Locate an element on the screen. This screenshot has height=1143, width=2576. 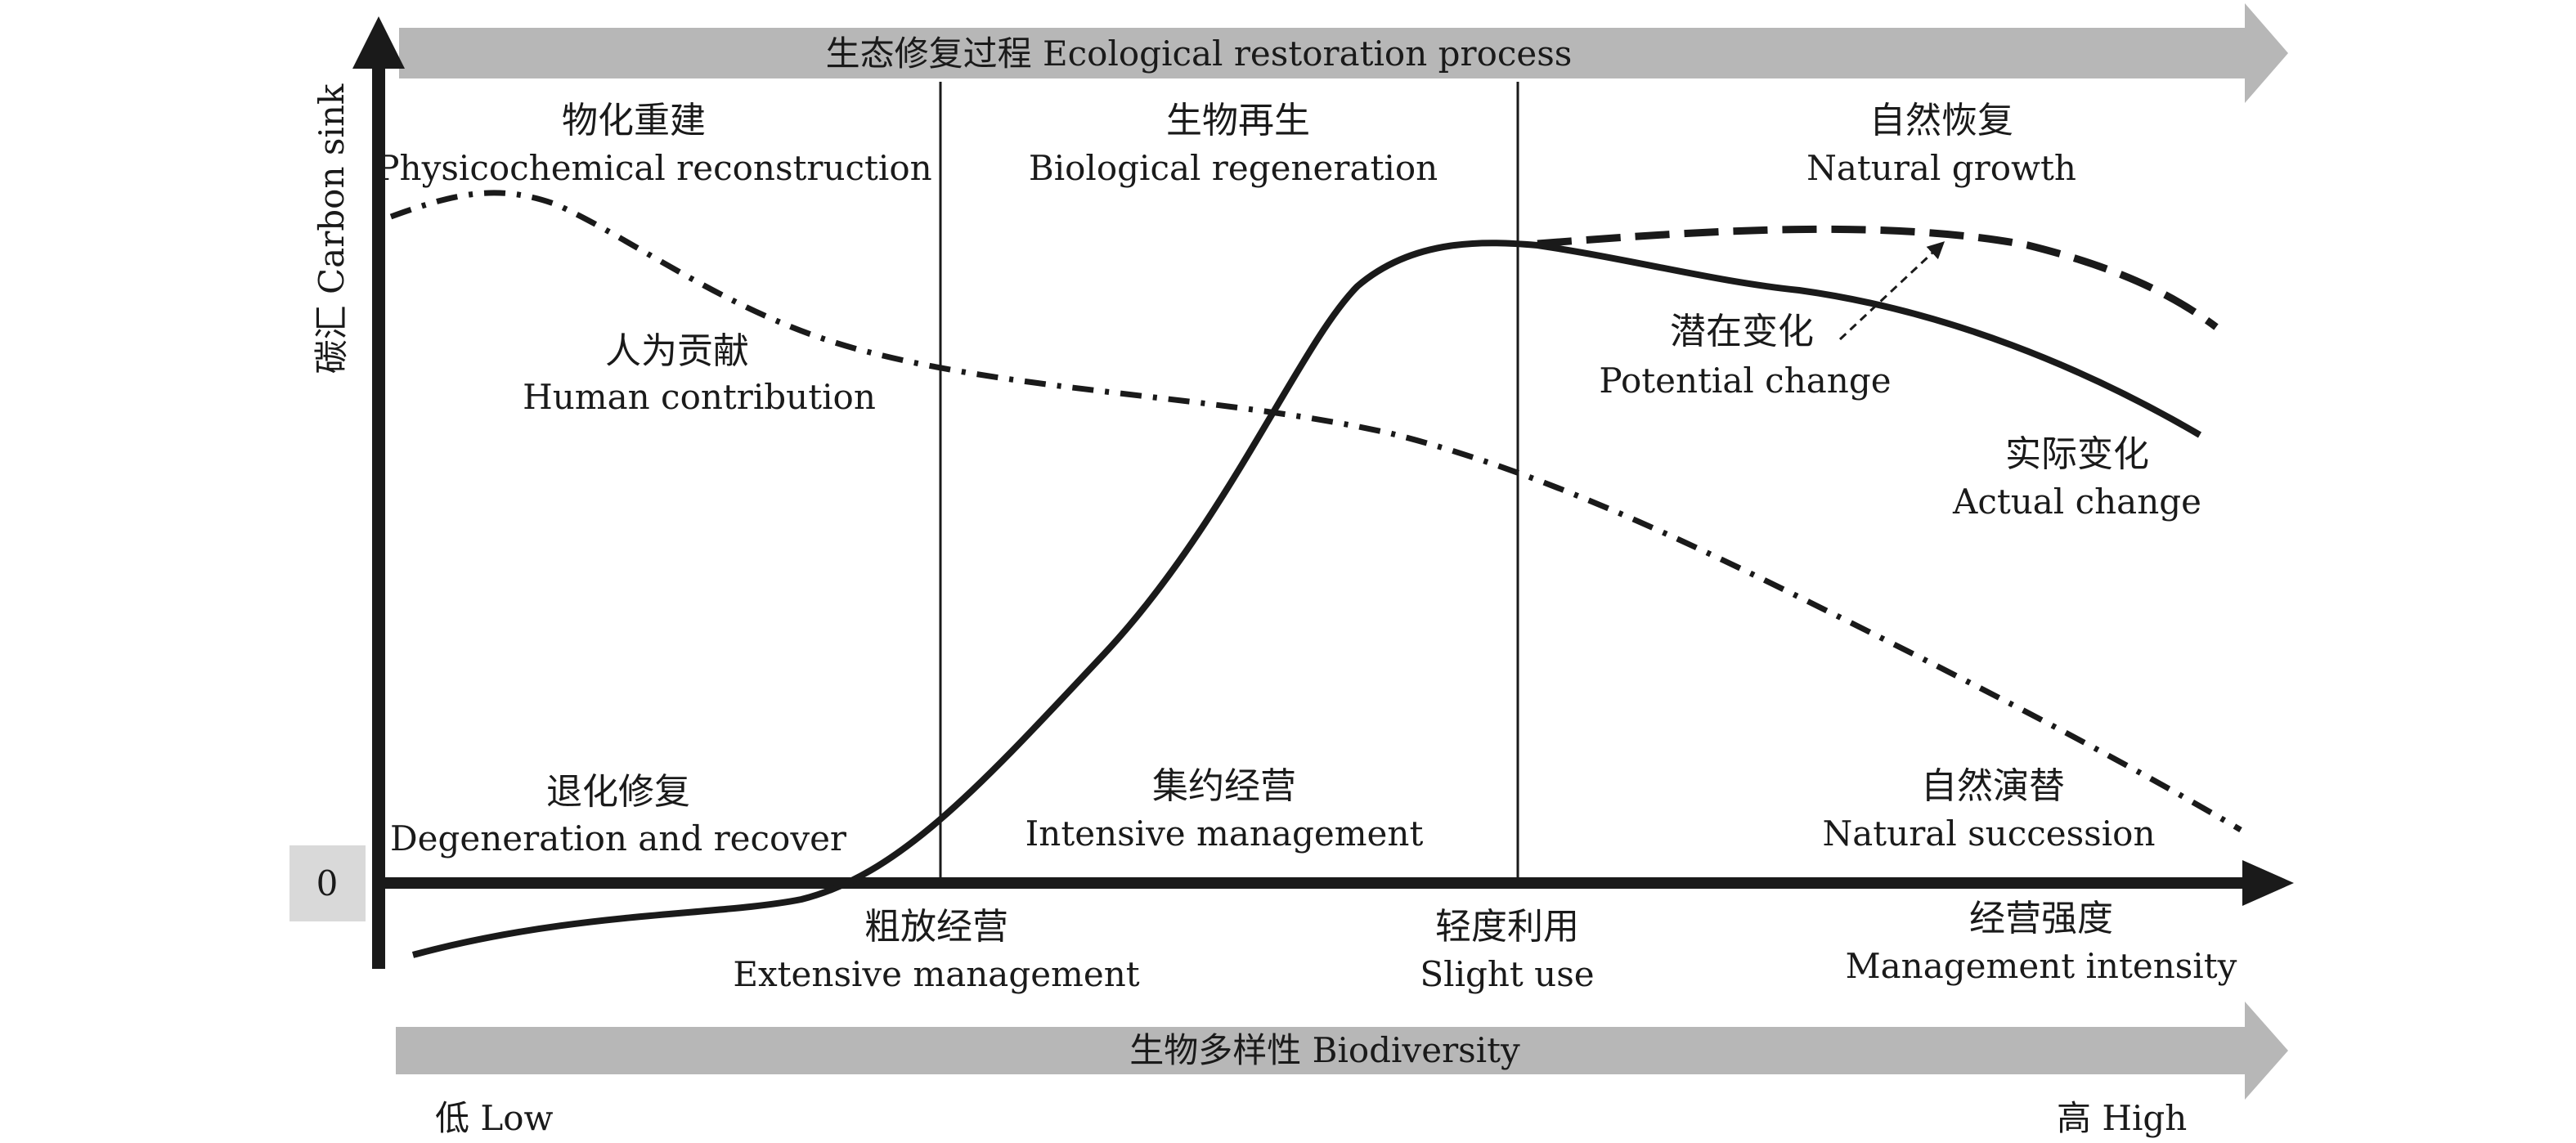
management-2-en: Intensive management is located at coordinates (1224, 834).